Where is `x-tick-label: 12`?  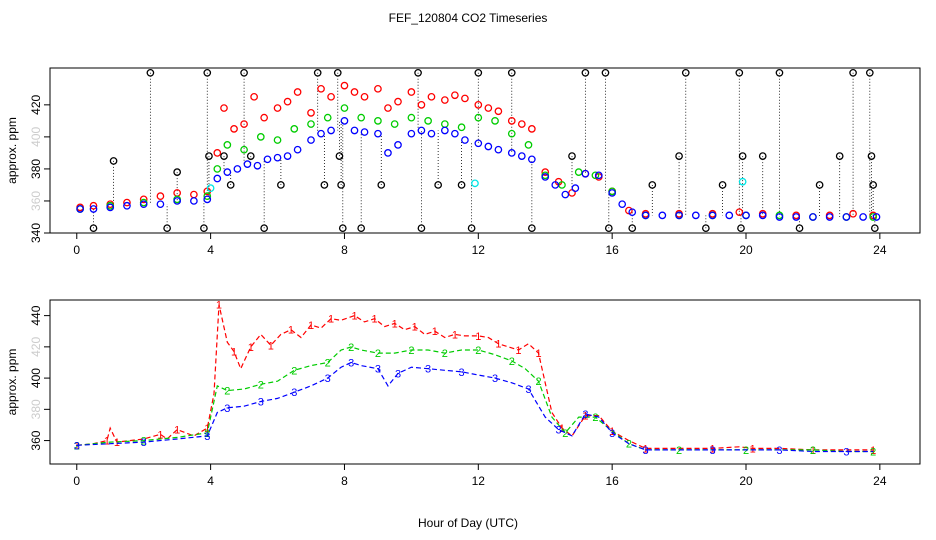
x-tick-label: 12 is located at coordinates (479, 250).